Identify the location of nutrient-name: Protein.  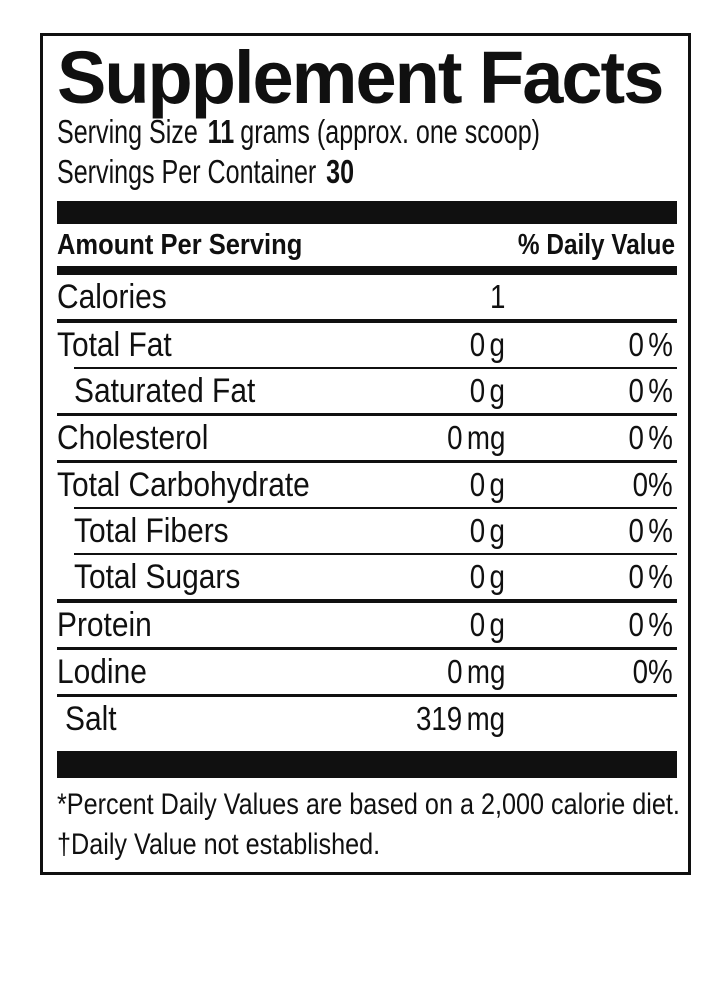
(111, 625).